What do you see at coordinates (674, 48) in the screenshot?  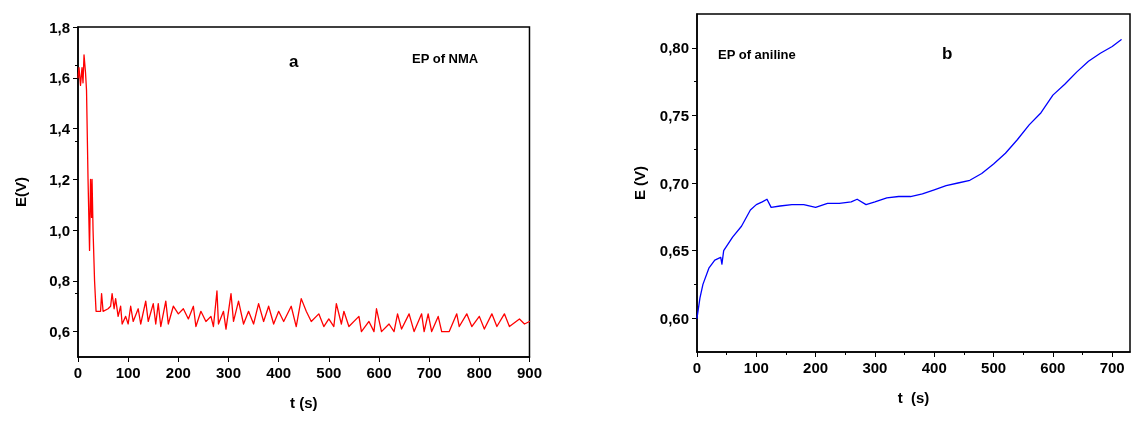 I see `y-tick-label: 0,80` at bounding box center [674, 48].